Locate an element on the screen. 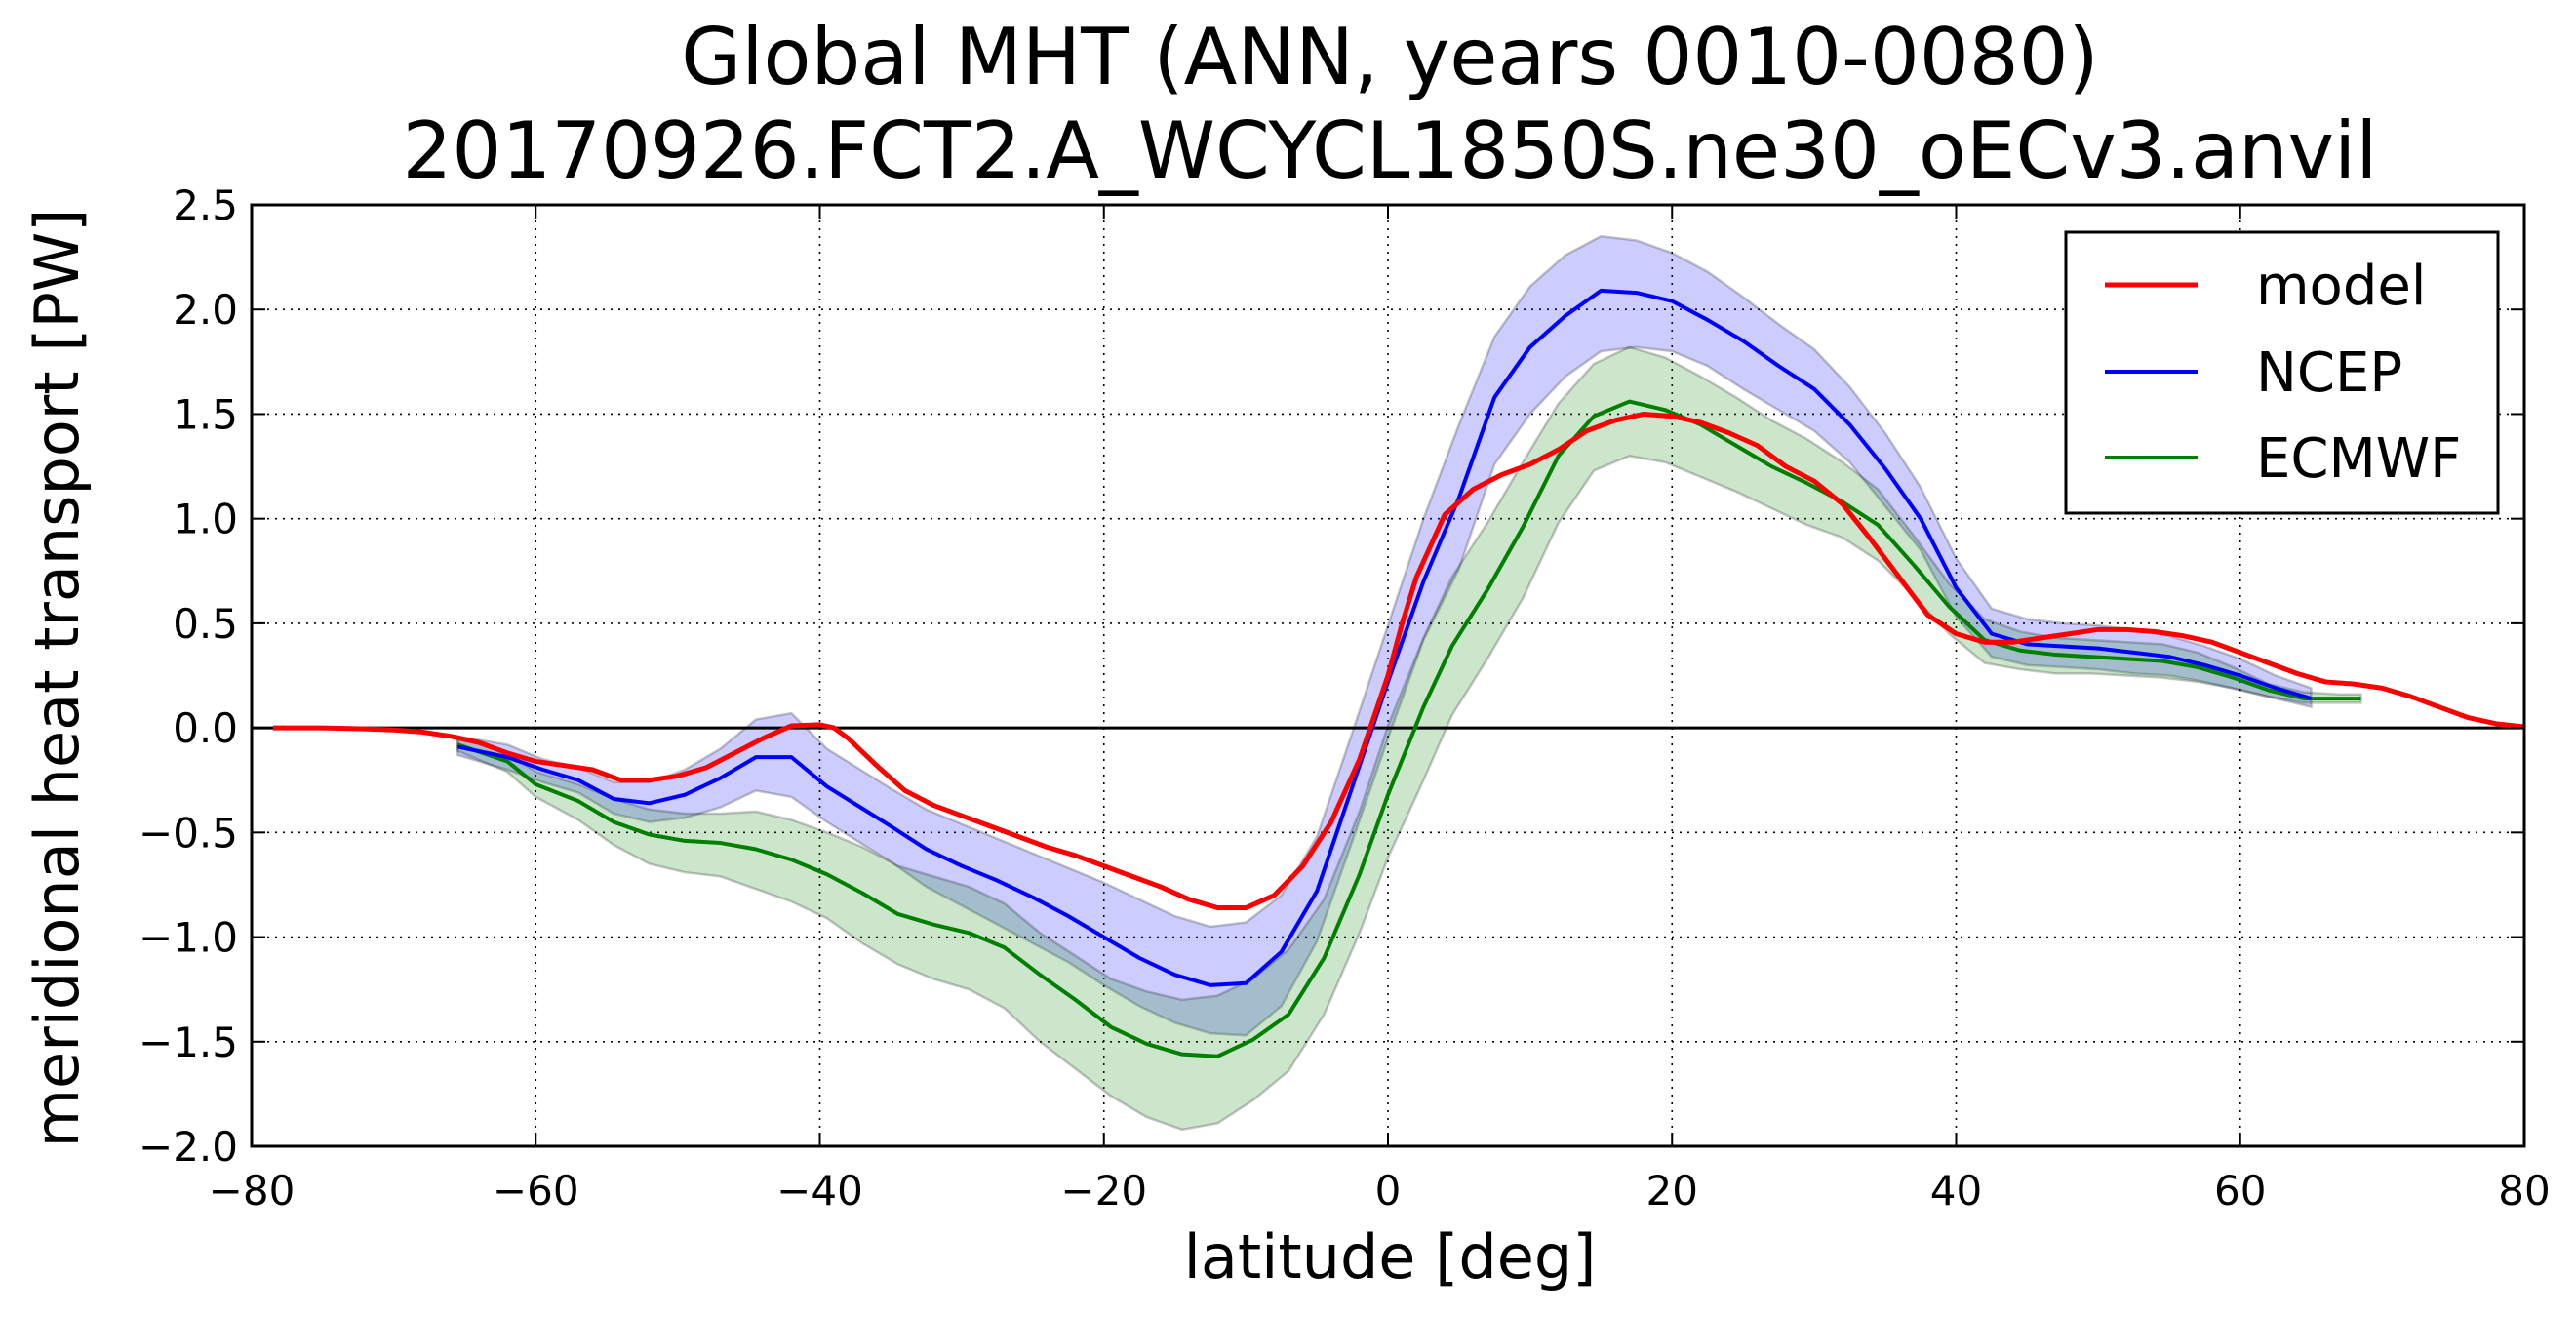  y-tick-label: −2.0 is located at coordinates (188, 1147).